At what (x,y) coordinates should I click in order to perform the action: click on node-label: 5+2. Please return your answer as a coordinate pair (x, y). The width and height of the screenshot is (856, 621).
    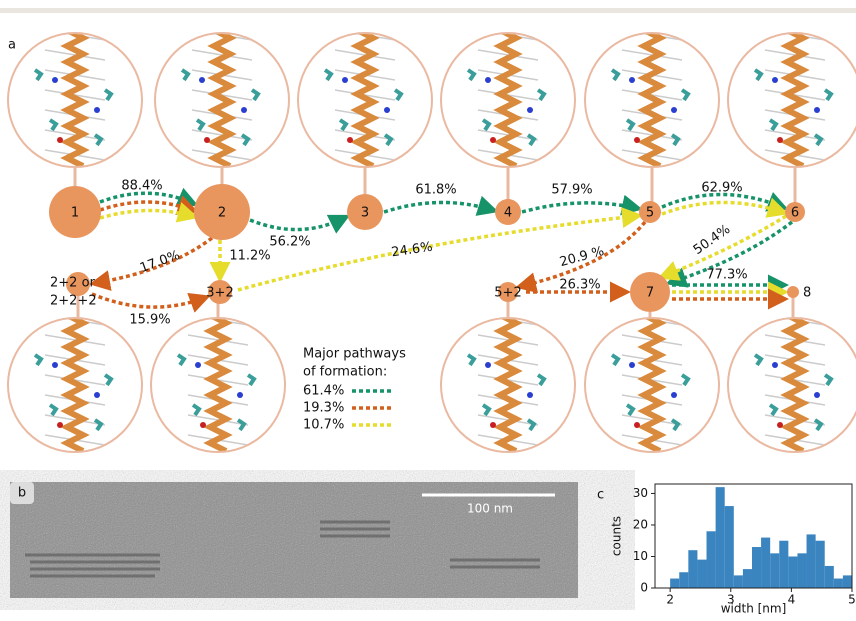
    Looking at the image, I should click on (507, 293).